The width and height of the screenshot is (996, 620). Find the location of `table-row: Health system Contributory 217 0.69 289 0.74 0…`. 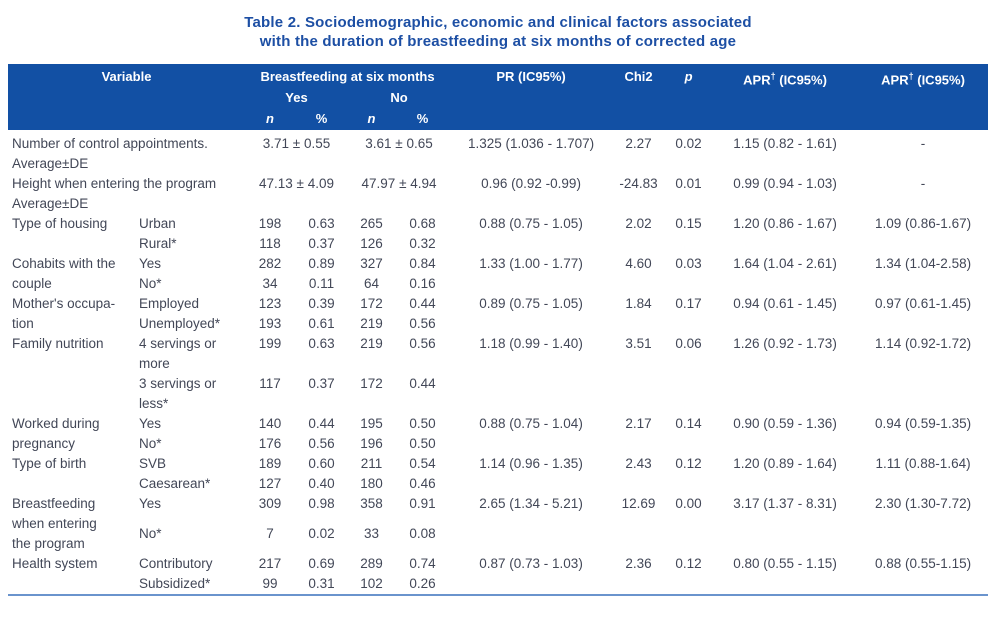

table-row: Health system Contributory 217 0.69 289 0.74 0… is located at coordinates (498, 564).